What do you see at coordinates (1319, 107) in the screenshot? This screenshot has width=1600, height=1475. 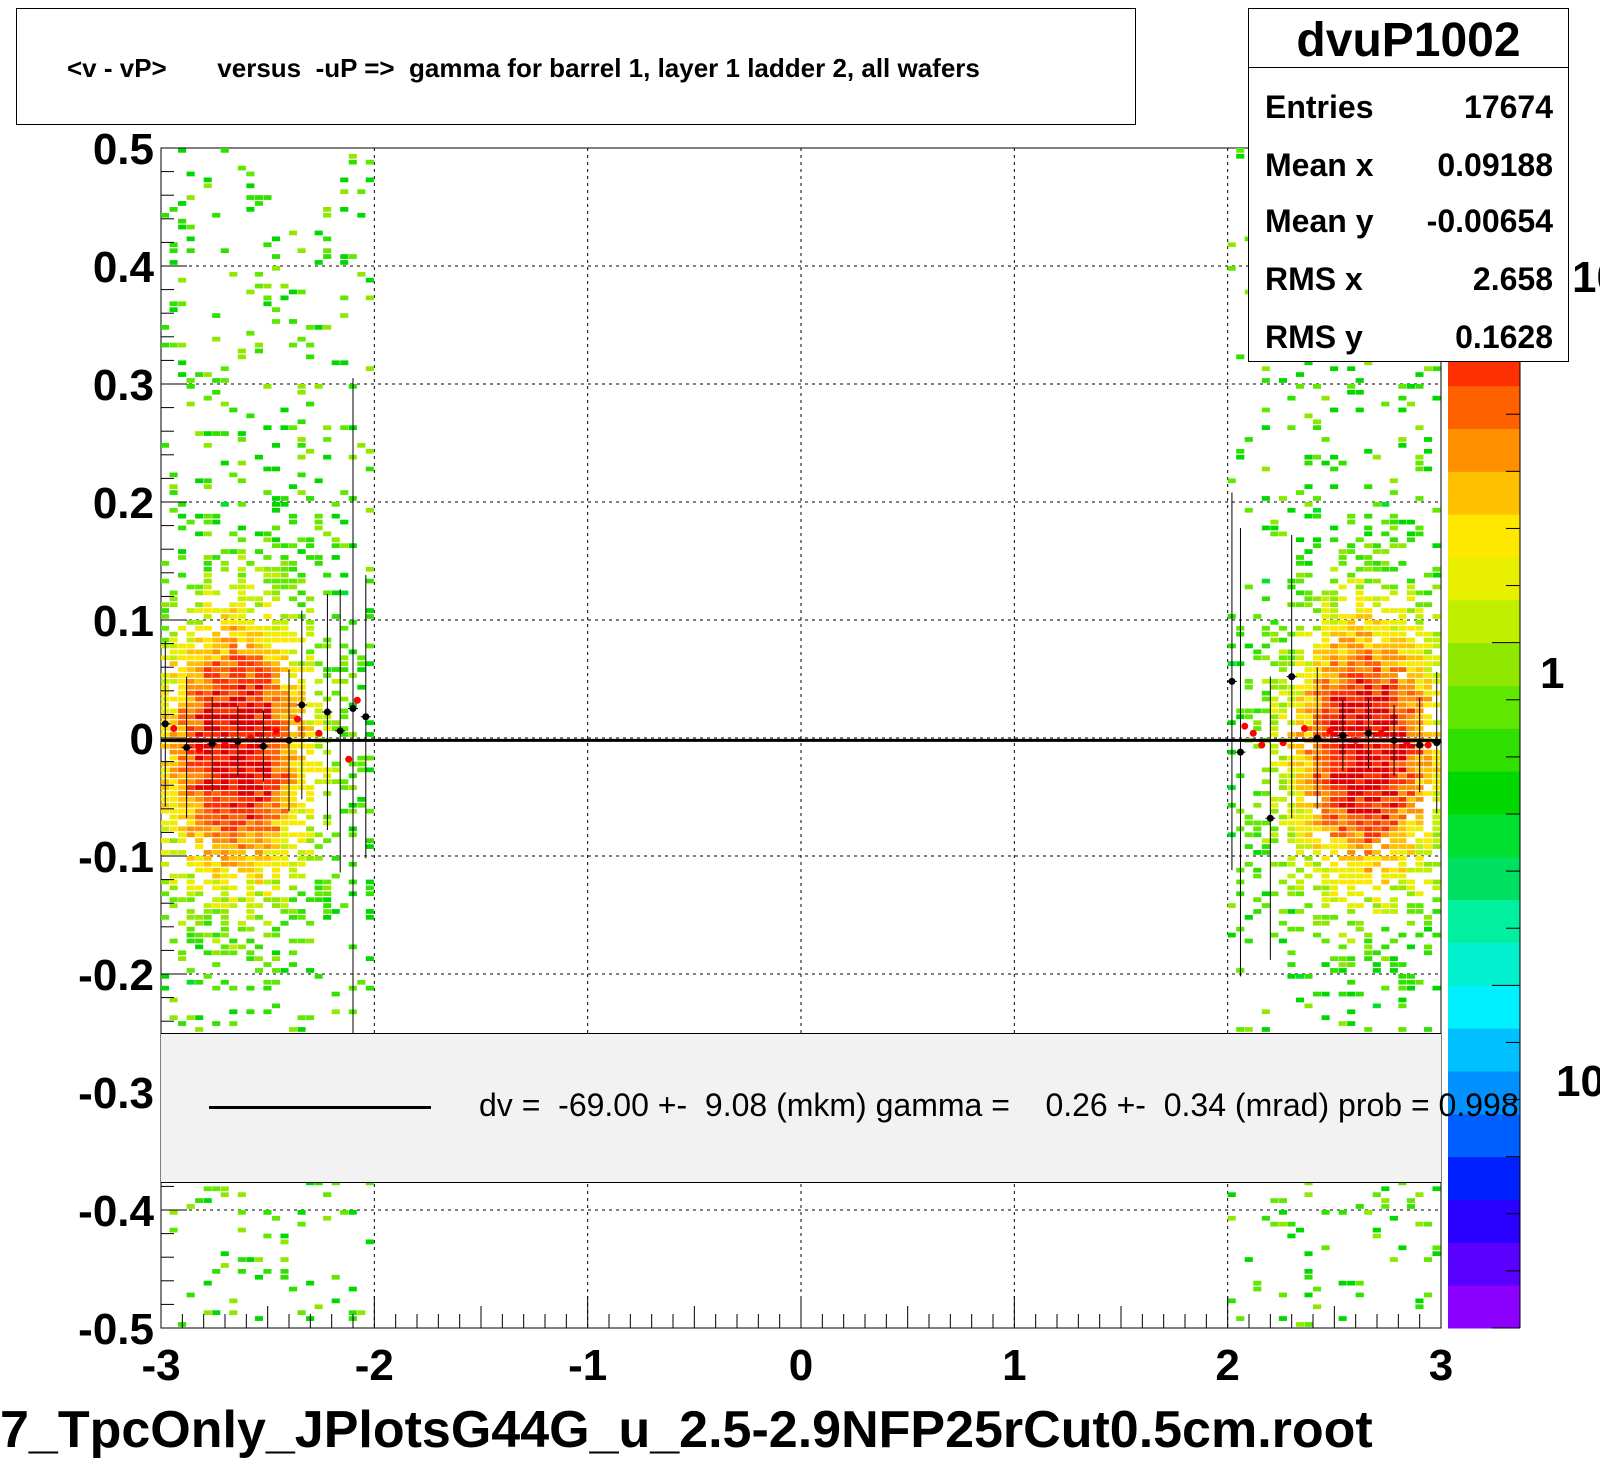 I see `stats-label: Entries` at bounding box center [1319, 107].